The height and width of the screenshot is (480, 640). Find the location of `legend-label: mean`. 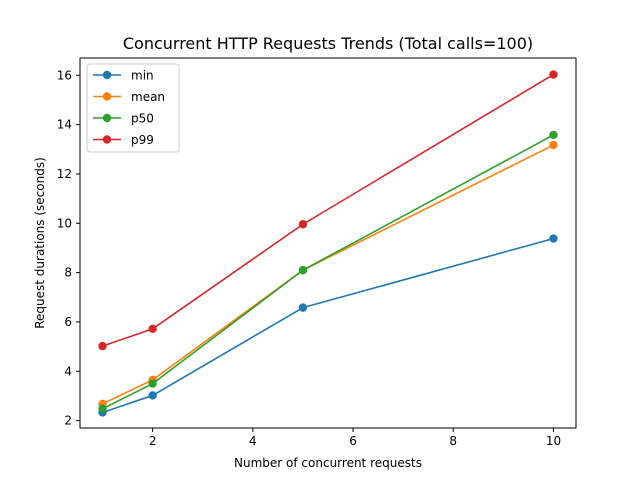

legend-label: mean is located at coordinates (148, 97).